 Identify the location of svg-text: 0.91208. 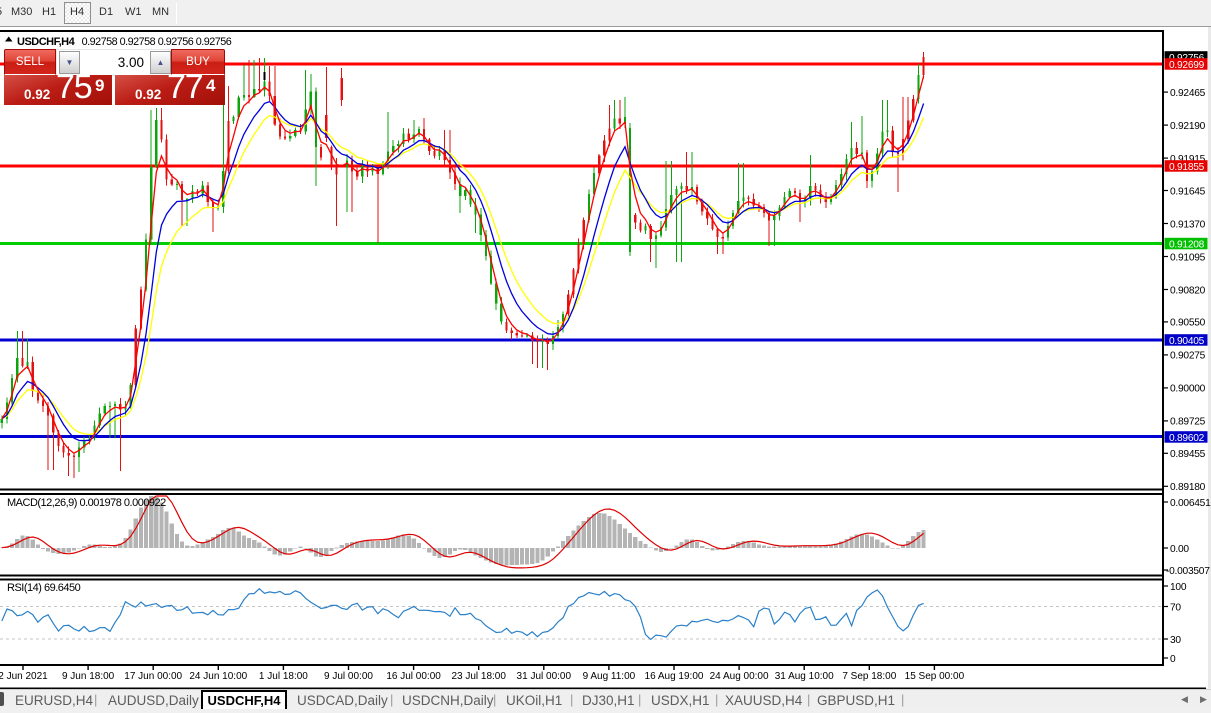
(1187, 244).